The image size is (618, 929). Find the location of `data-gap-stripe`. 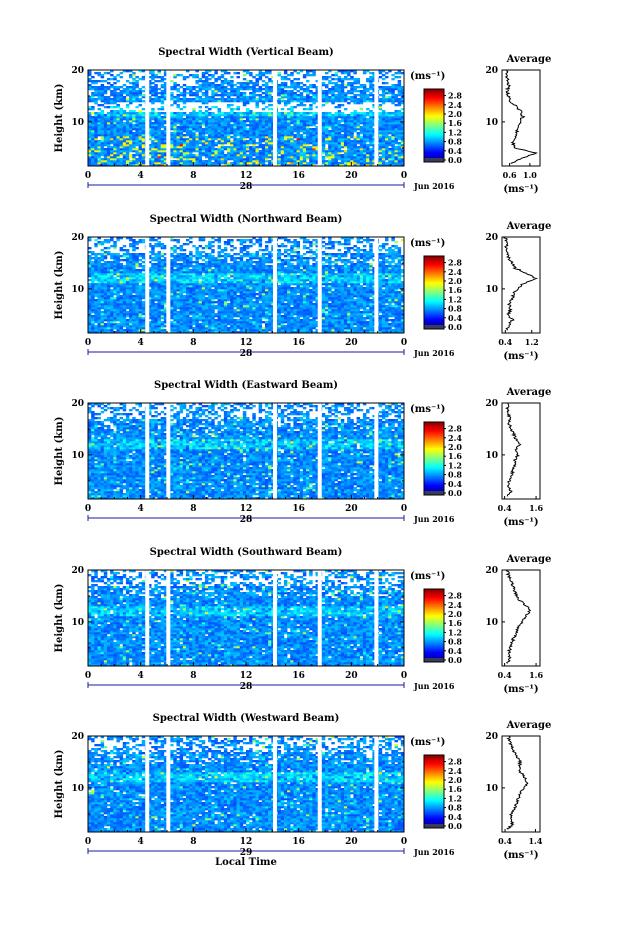

data-gap-stripe is located at coordinates (319, 118).